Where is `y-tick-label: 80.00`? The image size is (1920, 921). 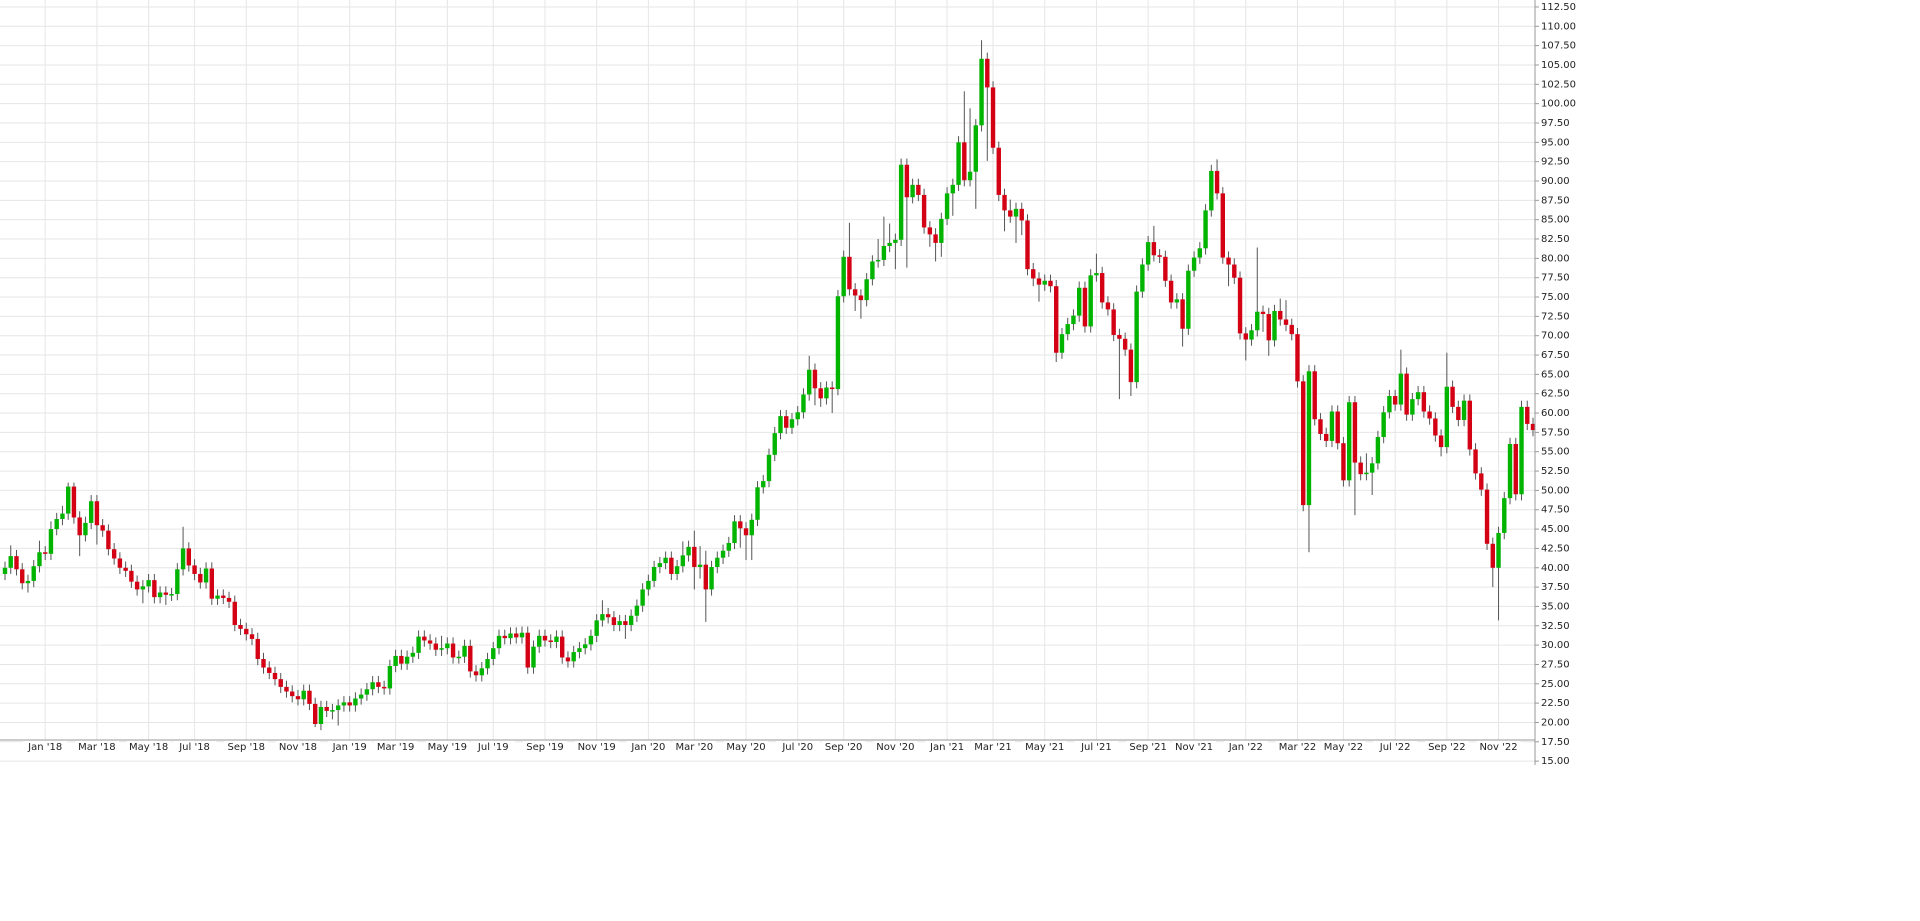
y-tick-label: 80.00 is located at coordinates (1555, 258).